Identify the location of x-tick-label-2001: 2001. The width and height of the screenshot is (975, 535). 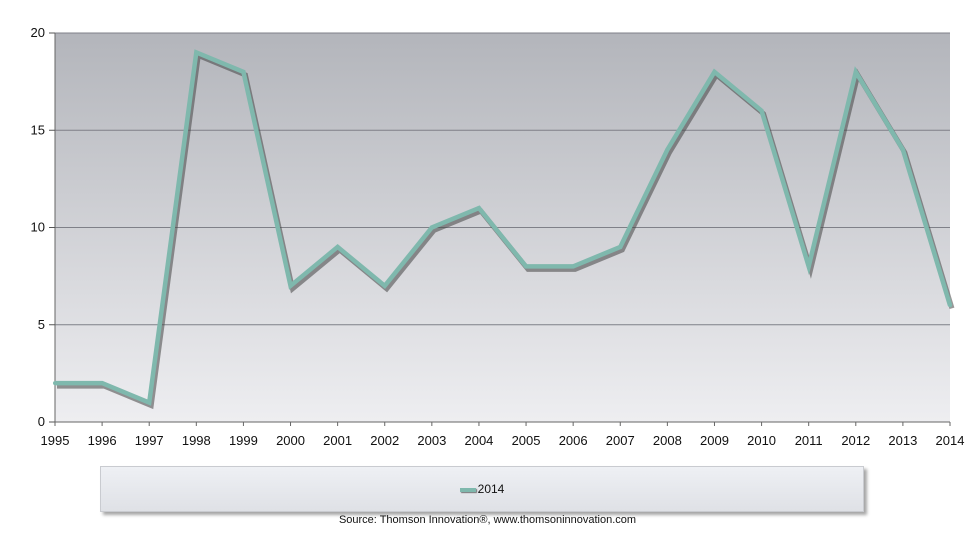
(337, 440).